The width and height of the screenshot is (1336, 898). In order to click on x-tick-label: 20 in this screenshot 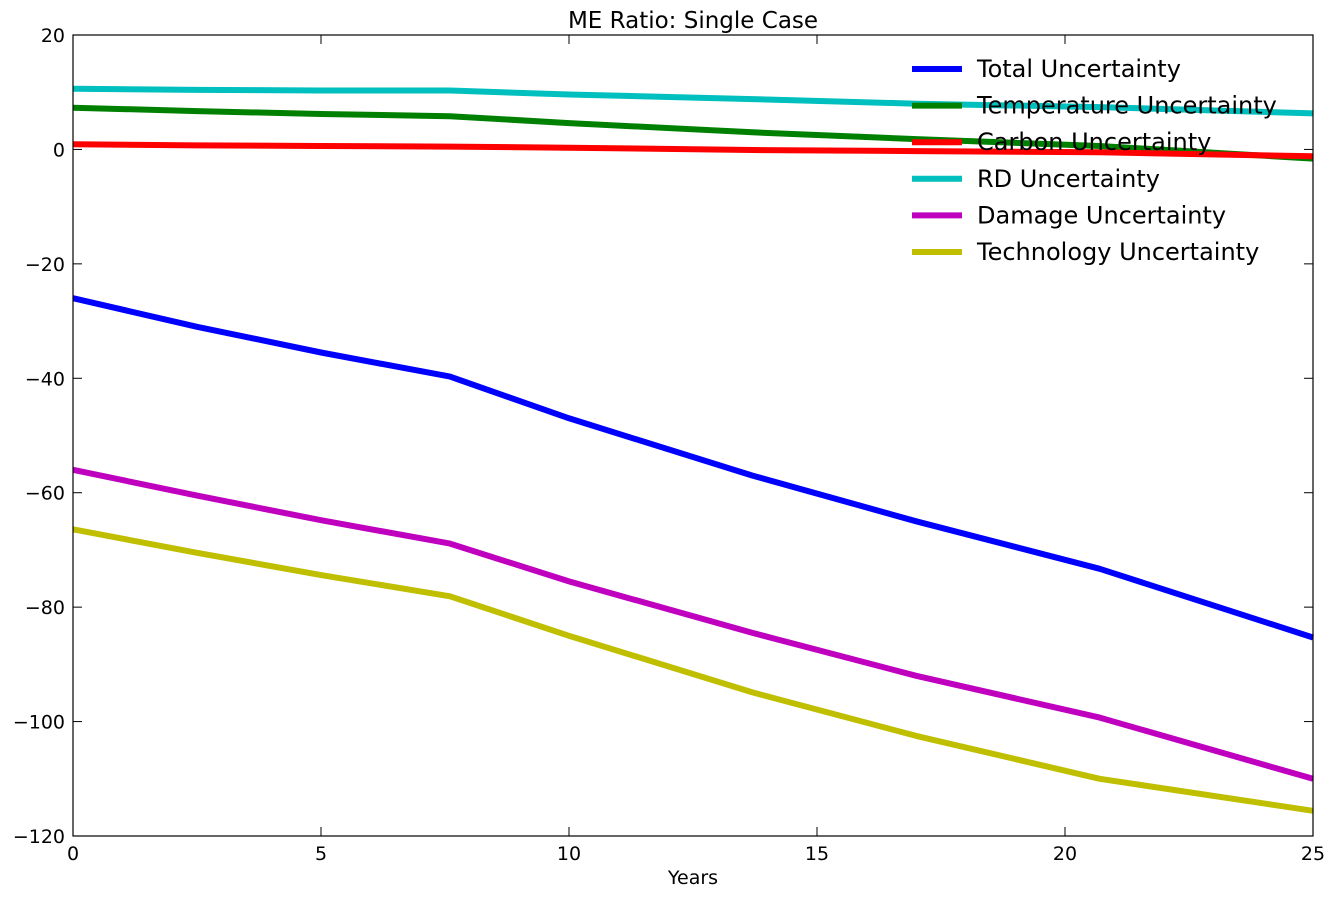, I will do `click(1065, 854)`.